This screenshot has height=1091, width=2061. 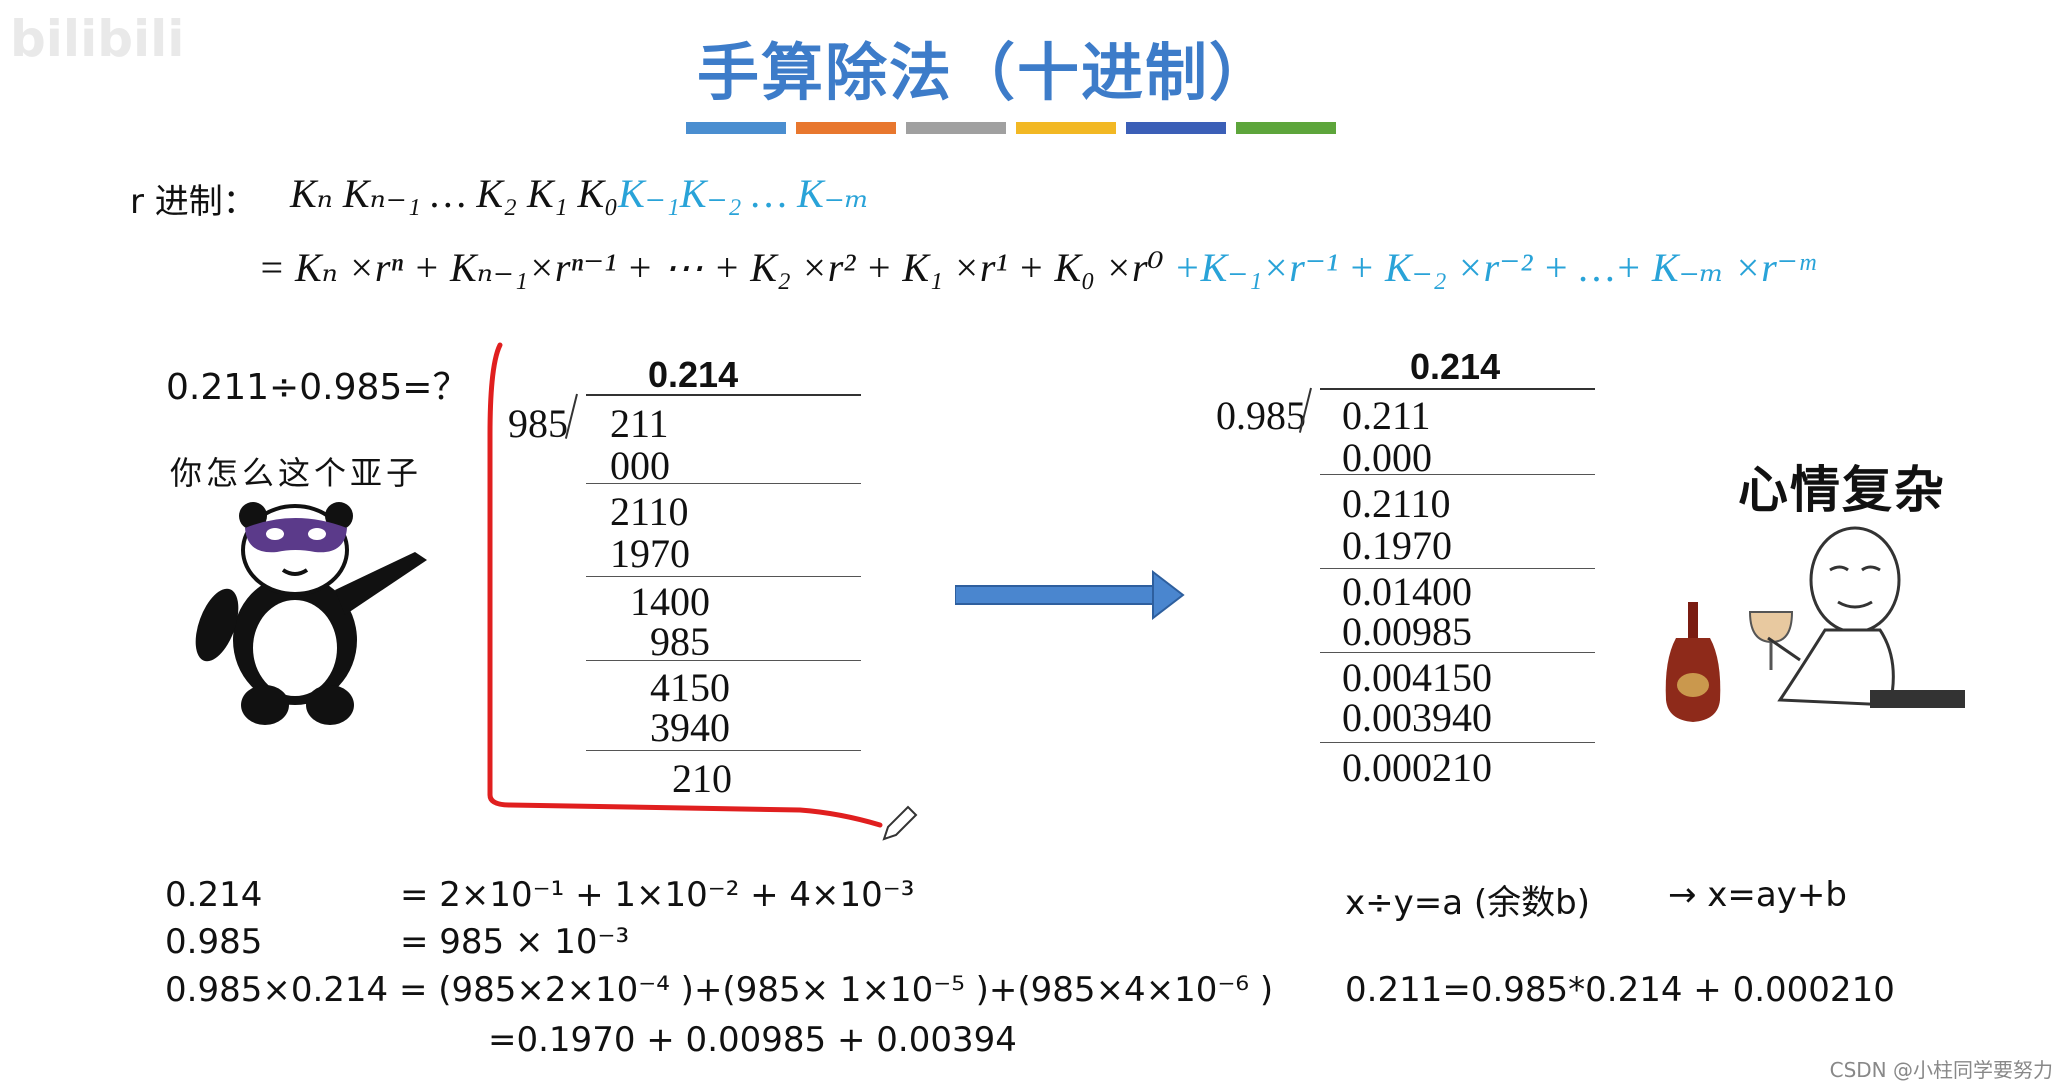 I want to click on eq-quotient-expansion: = 2×10⁻¹ + 1×10⁻² + 4×10⁻³, so click(x=657, y=895).